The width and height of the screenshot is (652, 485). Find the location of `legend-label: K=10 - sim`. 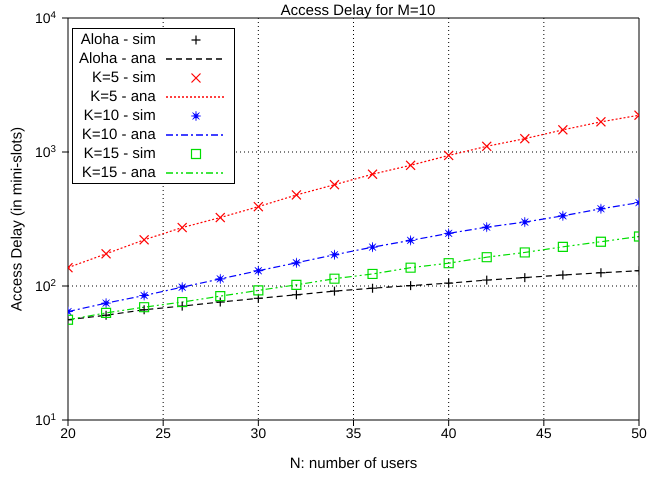

legend-label: K=10 - sim is located at coordinates (120, 115).